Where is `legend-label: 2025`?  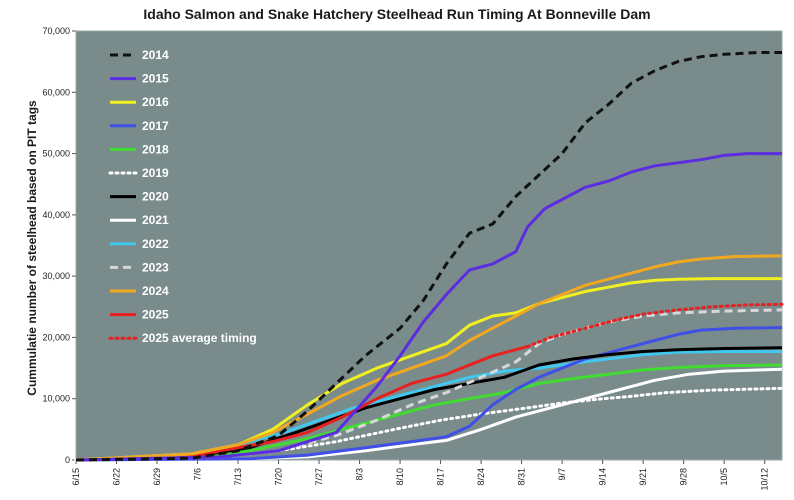 legend-label: 2025 is located at coordinates (155, 315).